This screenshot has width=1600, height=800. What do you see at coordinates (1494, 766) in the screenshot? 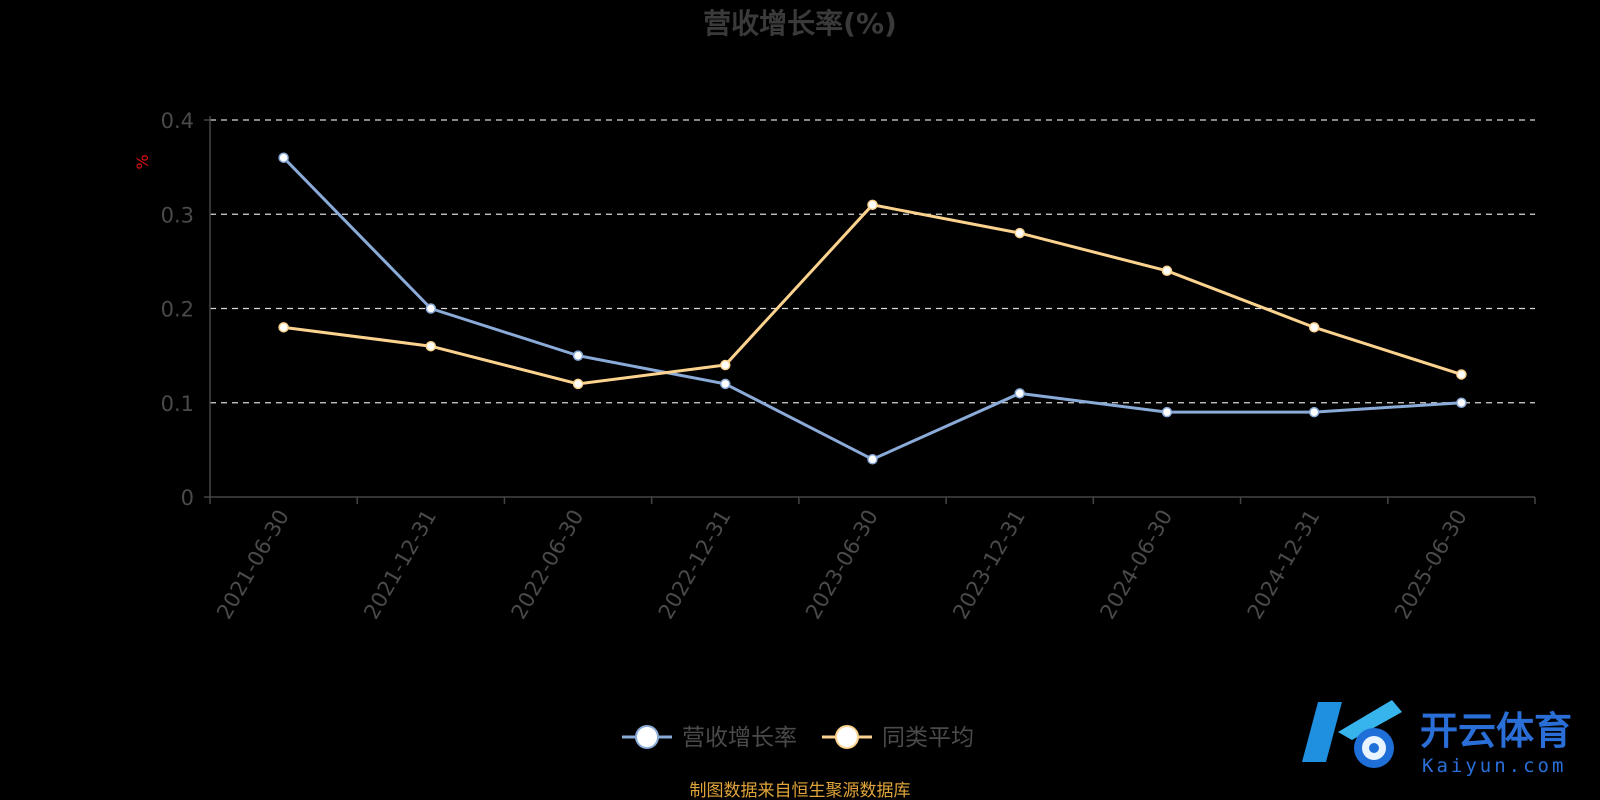
I see `logo-text-en: Kaiyun.com` at bounding box center [1494, 766].